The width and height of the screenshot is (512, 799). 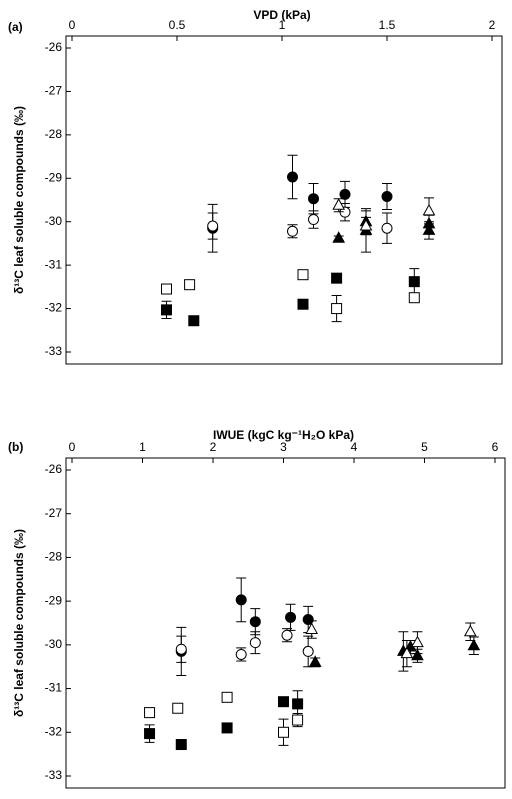 What do you see at coordinates (424, 447) in the screenshot?
I see `x-tick-label: 5` at bounding box center [424, 447].